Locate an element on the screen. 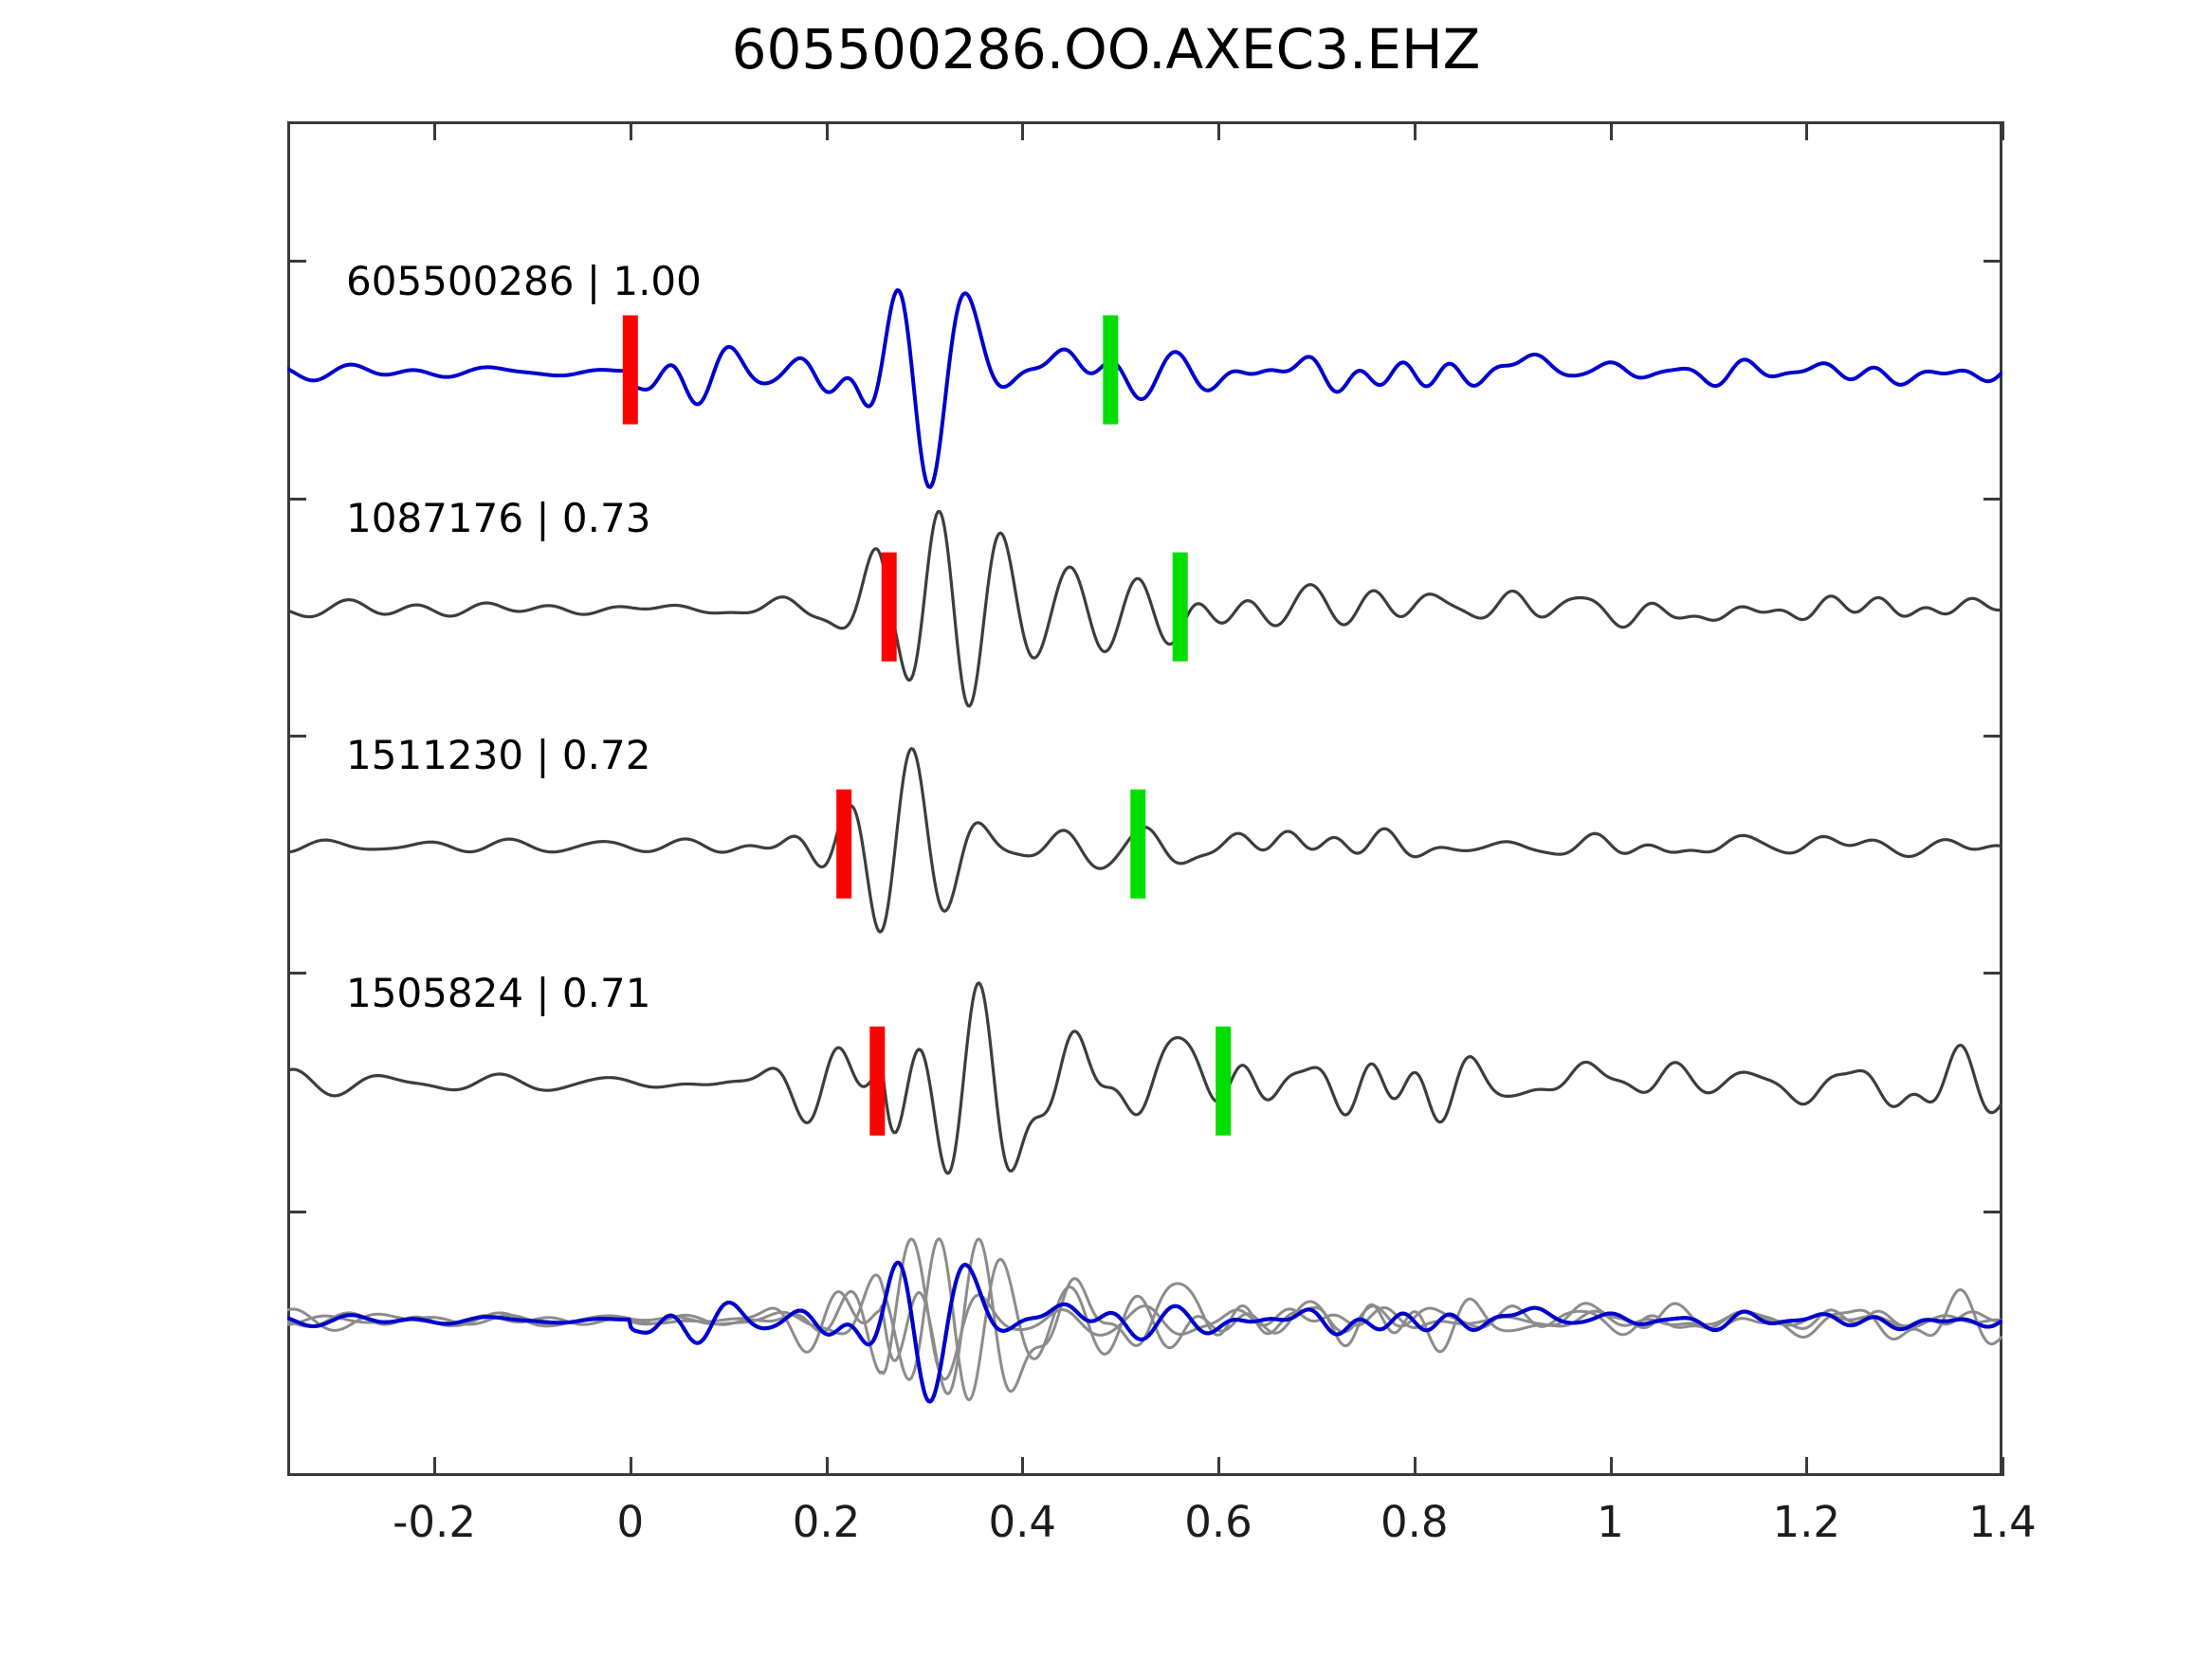 The height and width of the screenshot is (1659, 2212). x-axis-tick-label: -0.2 is located at coordinates (434, 1522).